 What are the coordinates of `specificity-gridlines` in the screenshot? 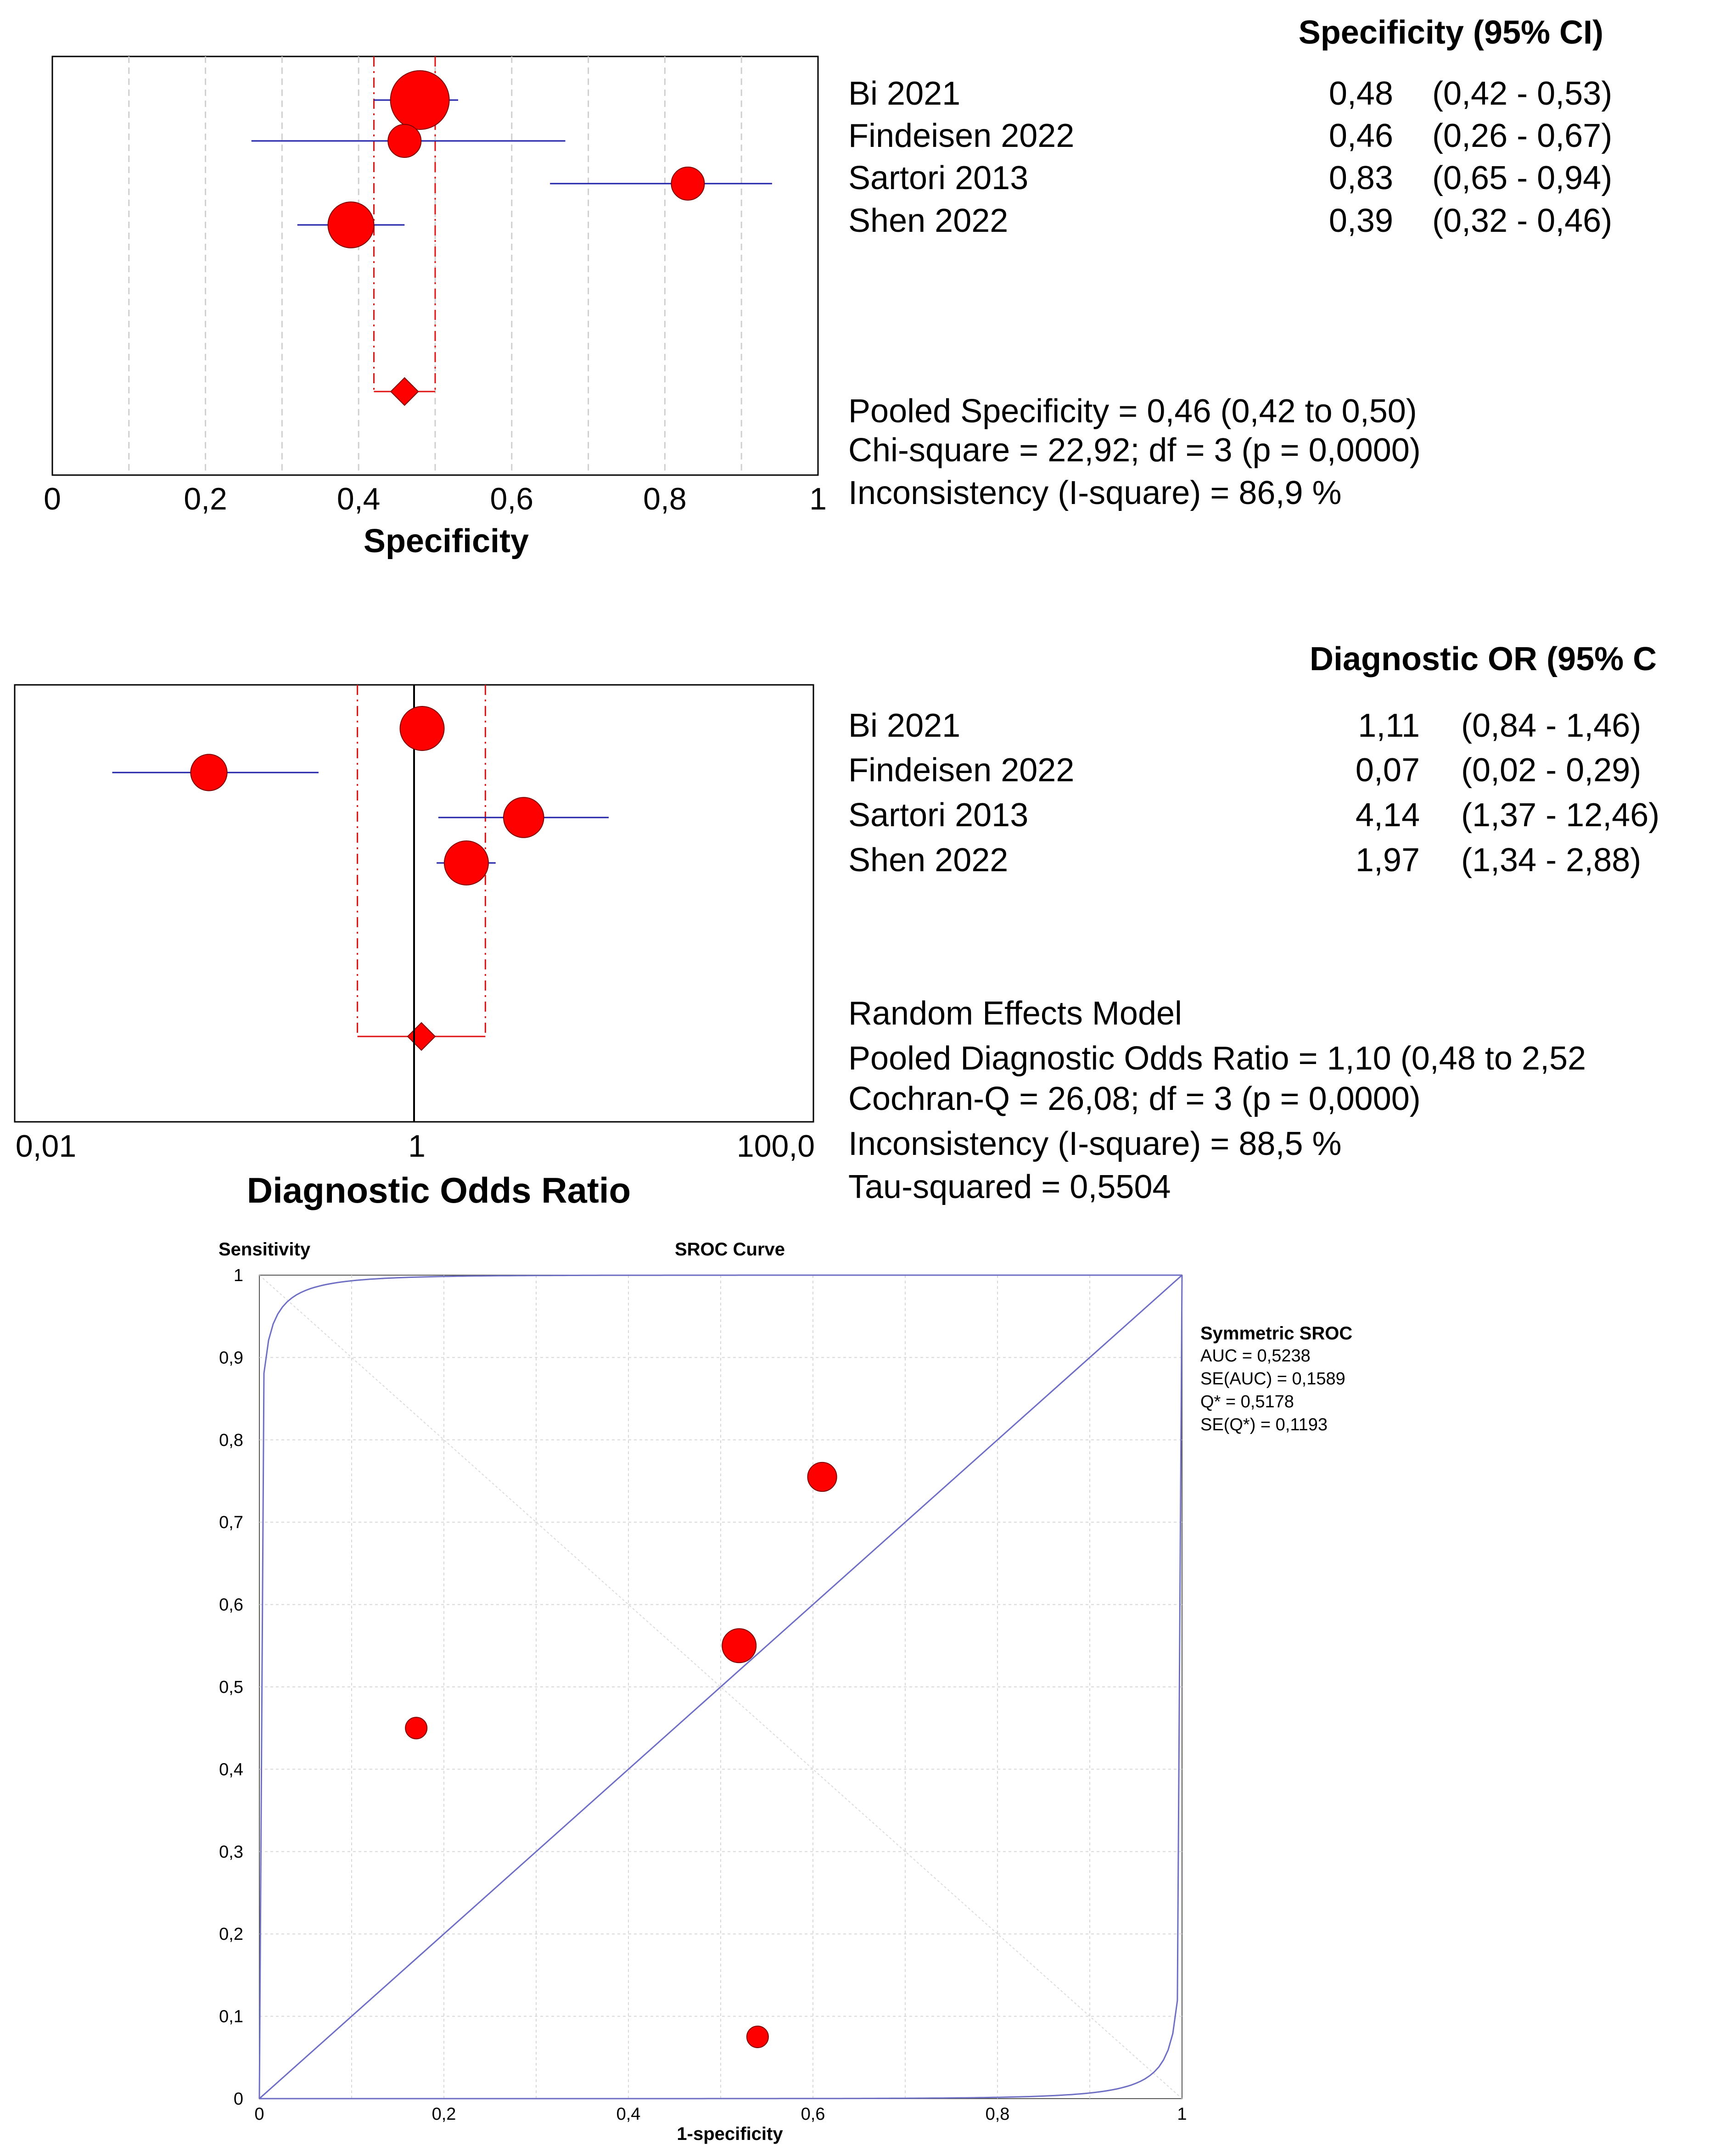 It's located at (435, 265).